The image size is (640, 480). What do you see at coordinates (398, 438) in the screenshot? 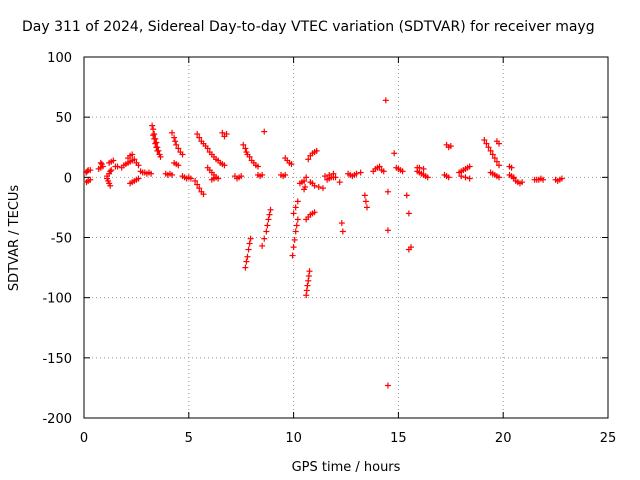
I see `x-tick-label: 15` at bounding box center [398, 438].